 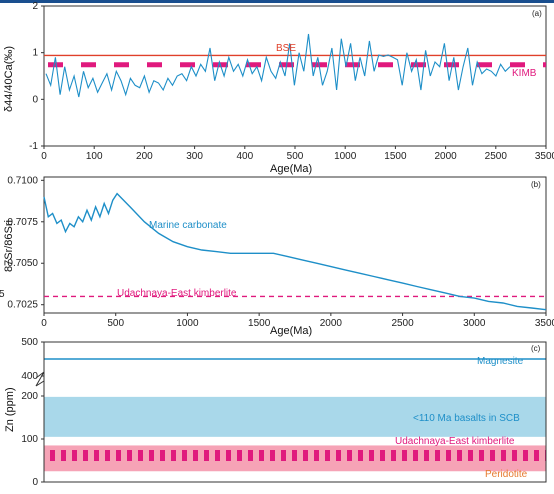 What do you see at coordinates (466, 418) in the screenshot?
I see `basalt-label: <110 Ma basalts in SCB` at bounding box center [466, 418].